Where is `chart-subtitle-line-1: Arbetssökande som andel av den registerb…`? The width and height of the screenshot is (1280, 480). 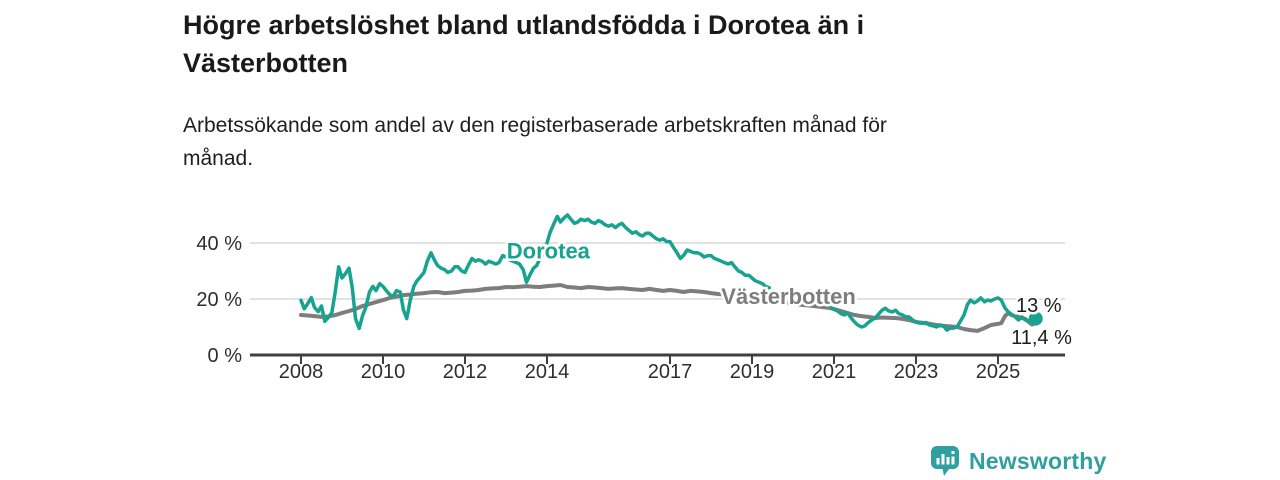 chart-subtitle-line-1: Arbetssökande som andel av den registerb… is located at coordinates (535, 125).